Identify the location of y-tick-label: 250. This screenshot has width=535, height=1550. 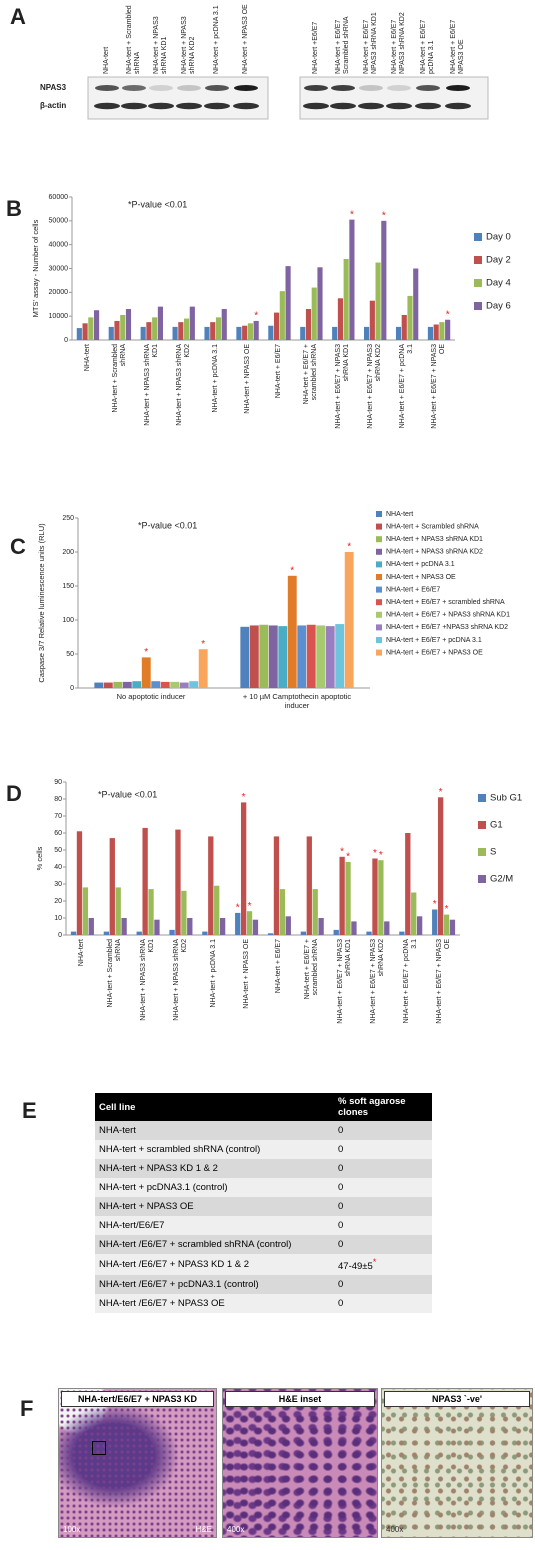
(68, 518).